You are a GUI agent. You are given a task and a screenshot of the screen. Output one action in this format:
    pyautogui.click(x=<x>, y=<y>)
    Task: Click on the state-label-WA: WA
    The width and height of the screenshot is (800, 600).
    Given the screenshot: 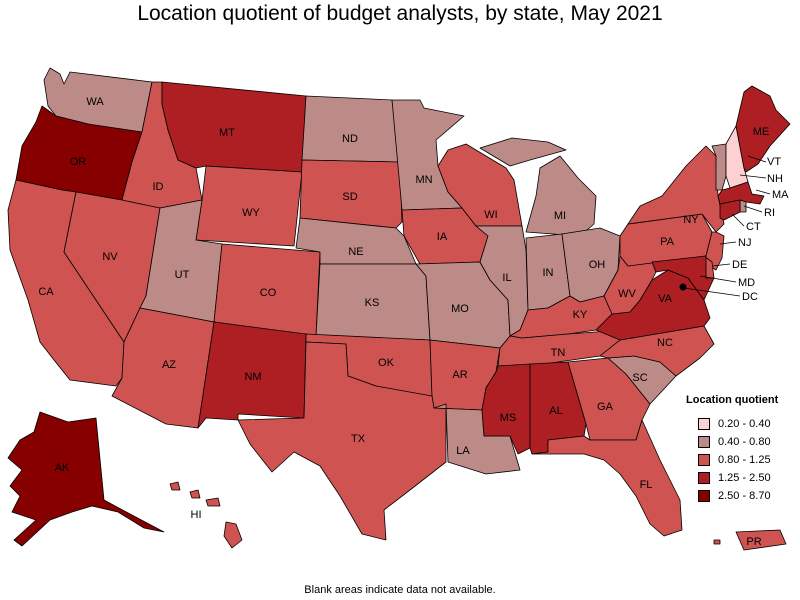 What is the action you would take?
    pyautogui.click(x=95, y=102)
    